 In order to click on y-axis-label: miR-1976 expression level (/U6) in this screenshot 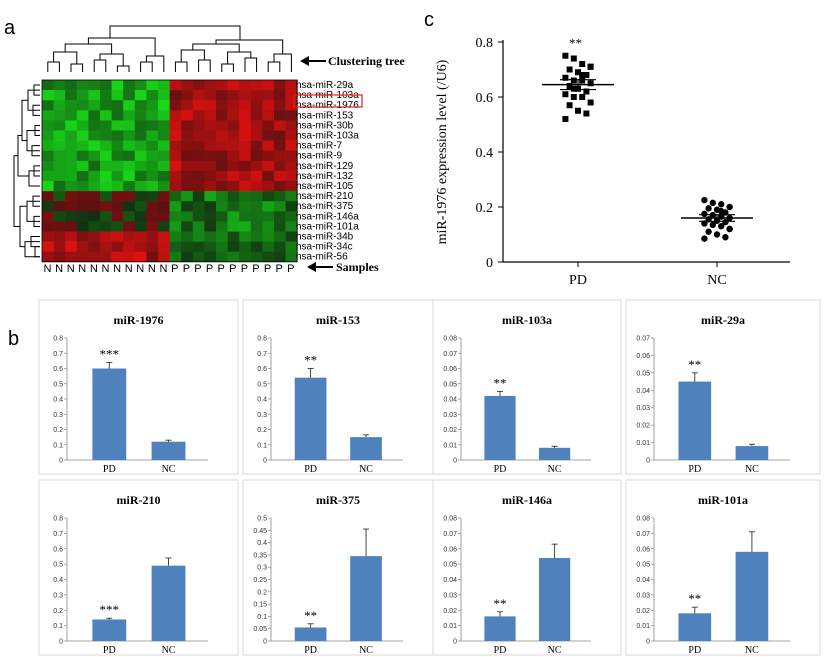, I will do `click(442, 151)`.